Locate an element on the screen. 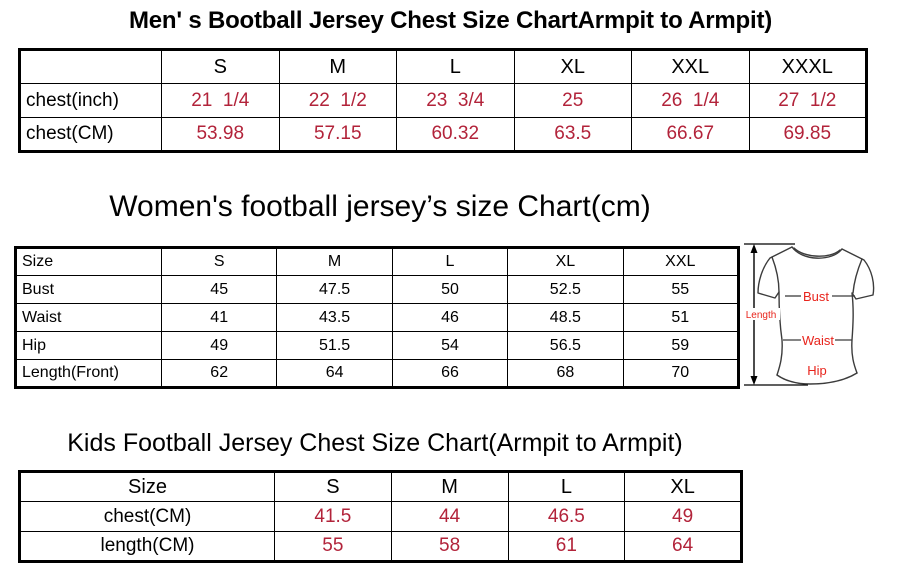 Image resolution: width=901 pixels, height=585 pixels. tshirt-hem is located at coordinates (817, 378).